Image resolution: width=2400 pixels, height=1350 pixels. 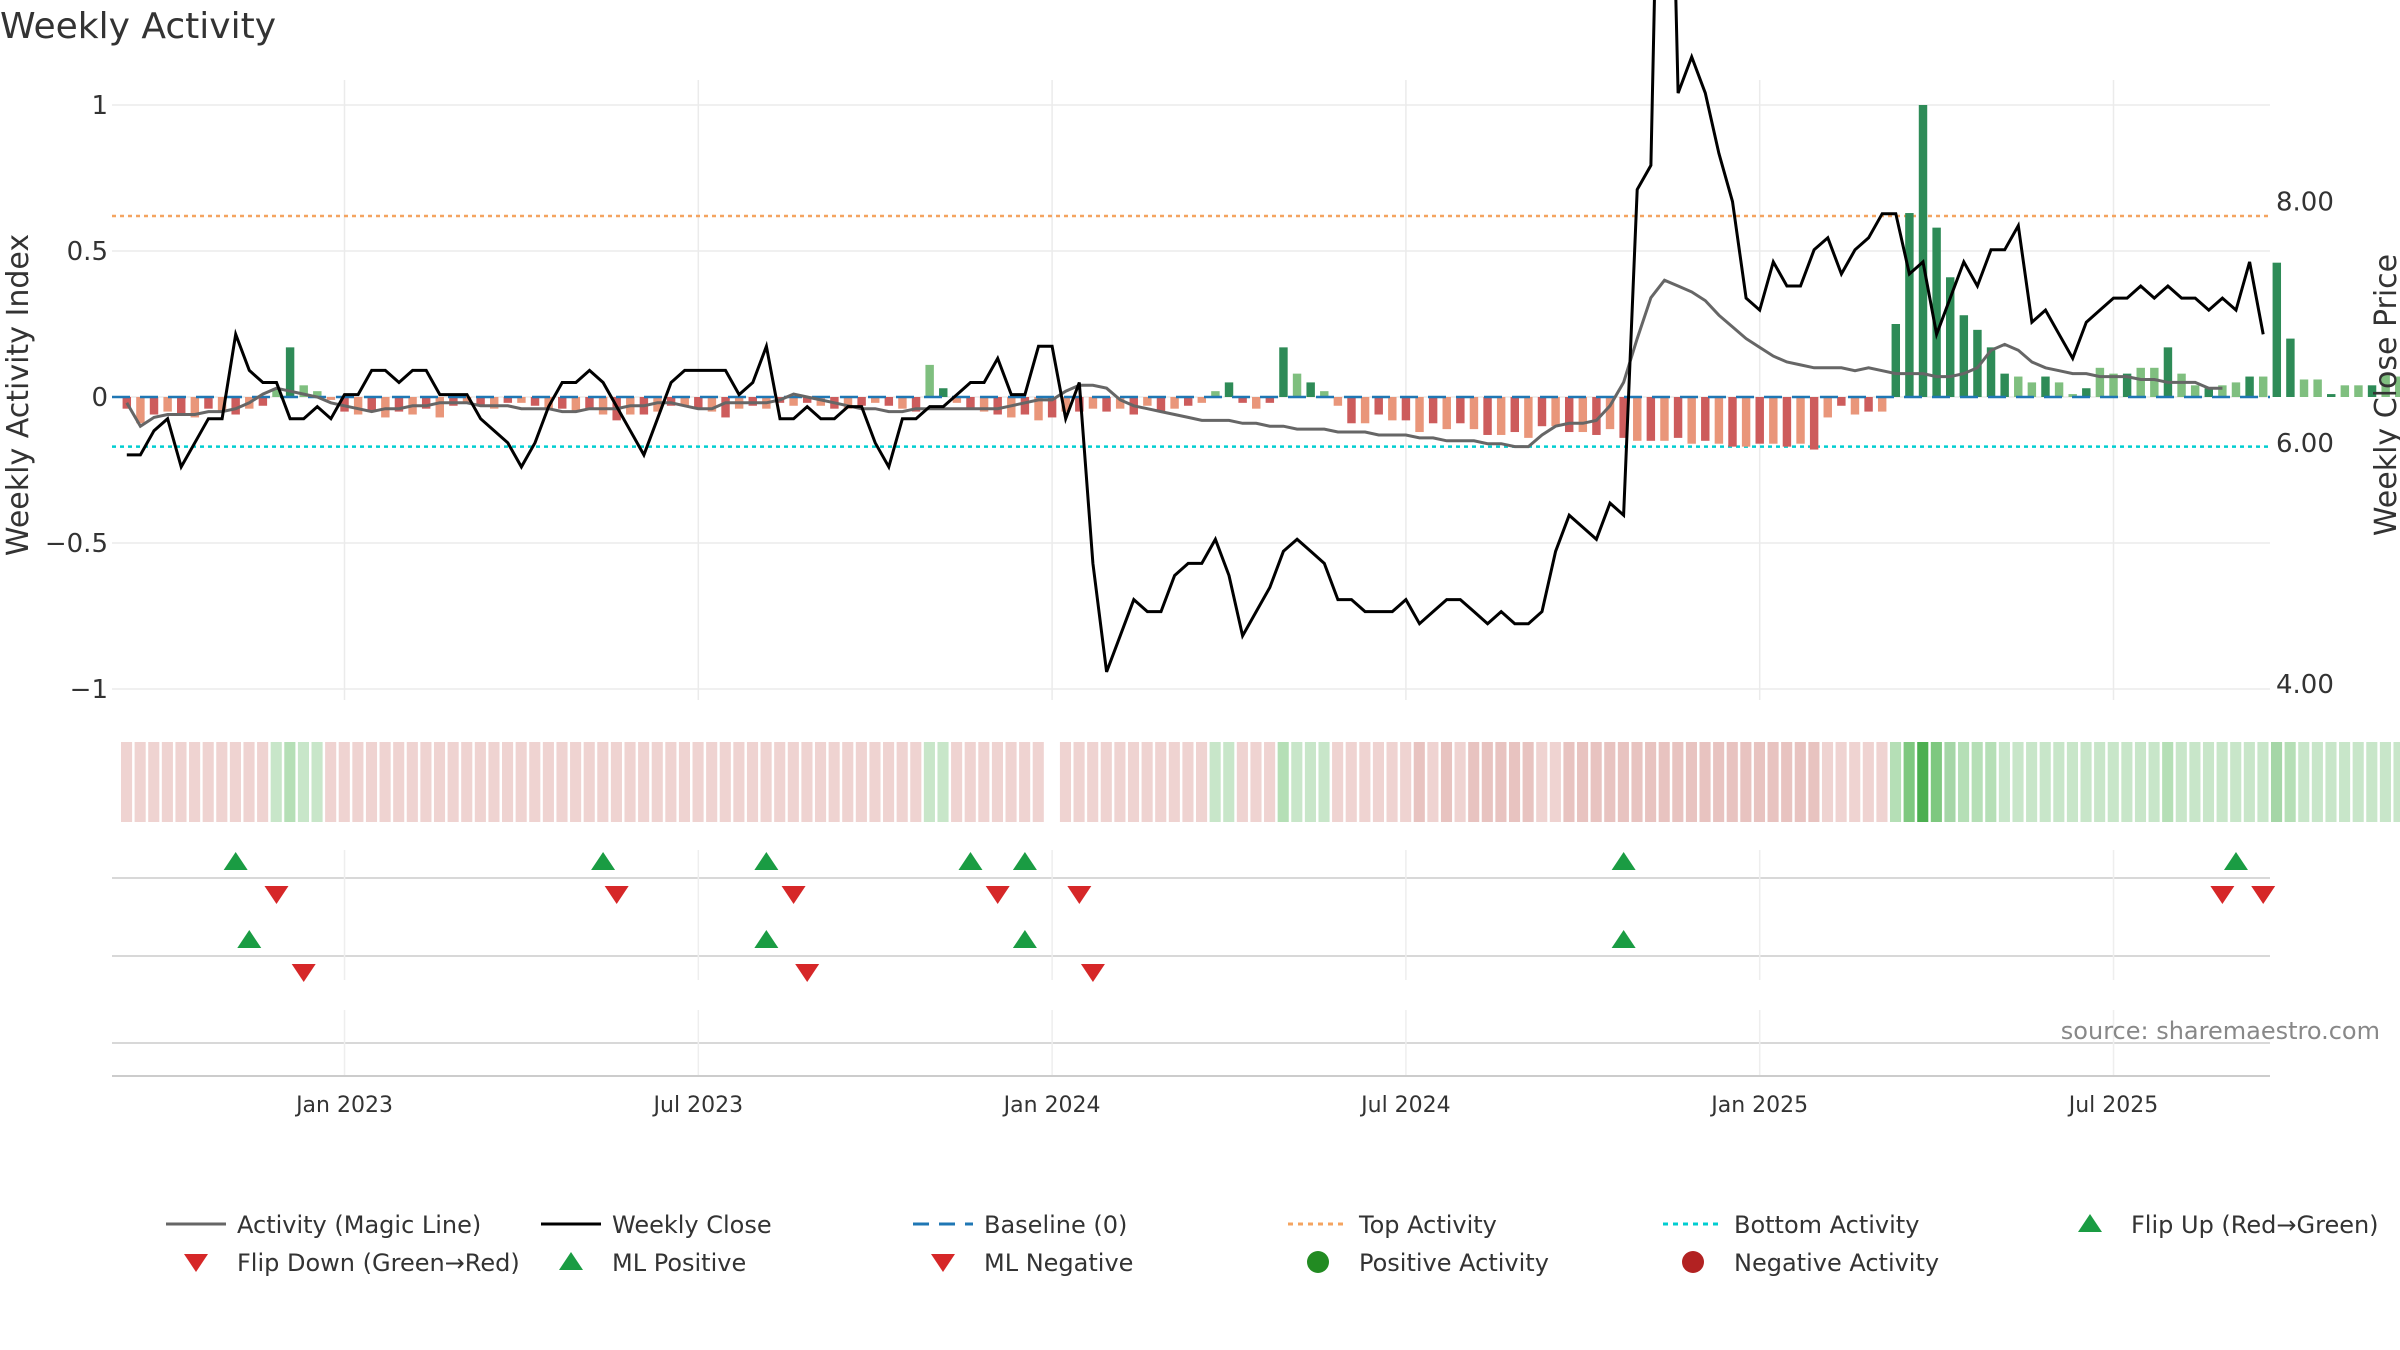 What do you see at coordinates (76, 544) in the screenshot?
I see `left-tick-label: −0.5` at bounding box center [76, 544].